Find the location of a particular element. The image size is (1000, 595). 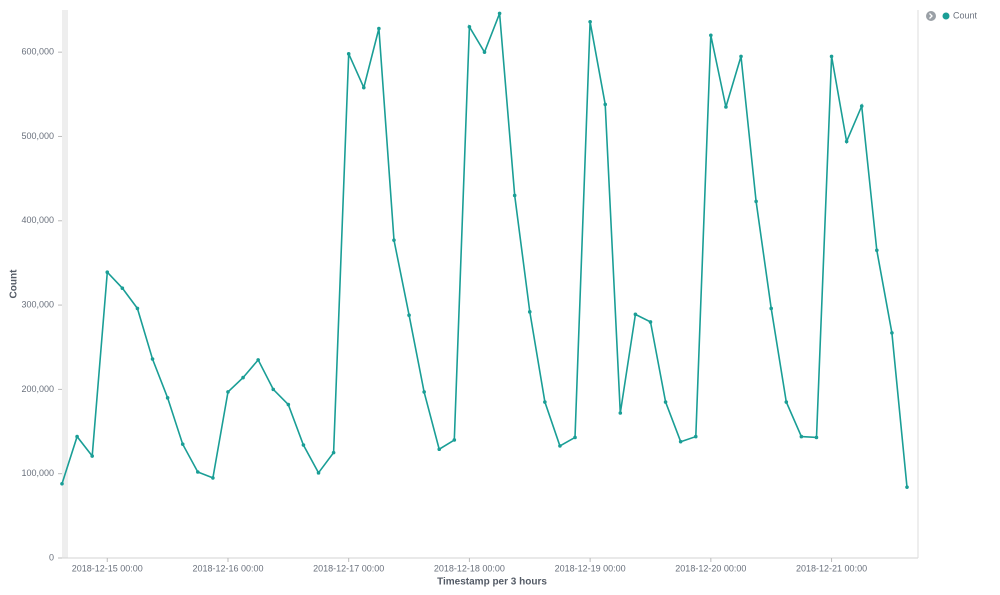

x-tick-label: 2018-12-17 00:00 is located at coordinates (348, 568).